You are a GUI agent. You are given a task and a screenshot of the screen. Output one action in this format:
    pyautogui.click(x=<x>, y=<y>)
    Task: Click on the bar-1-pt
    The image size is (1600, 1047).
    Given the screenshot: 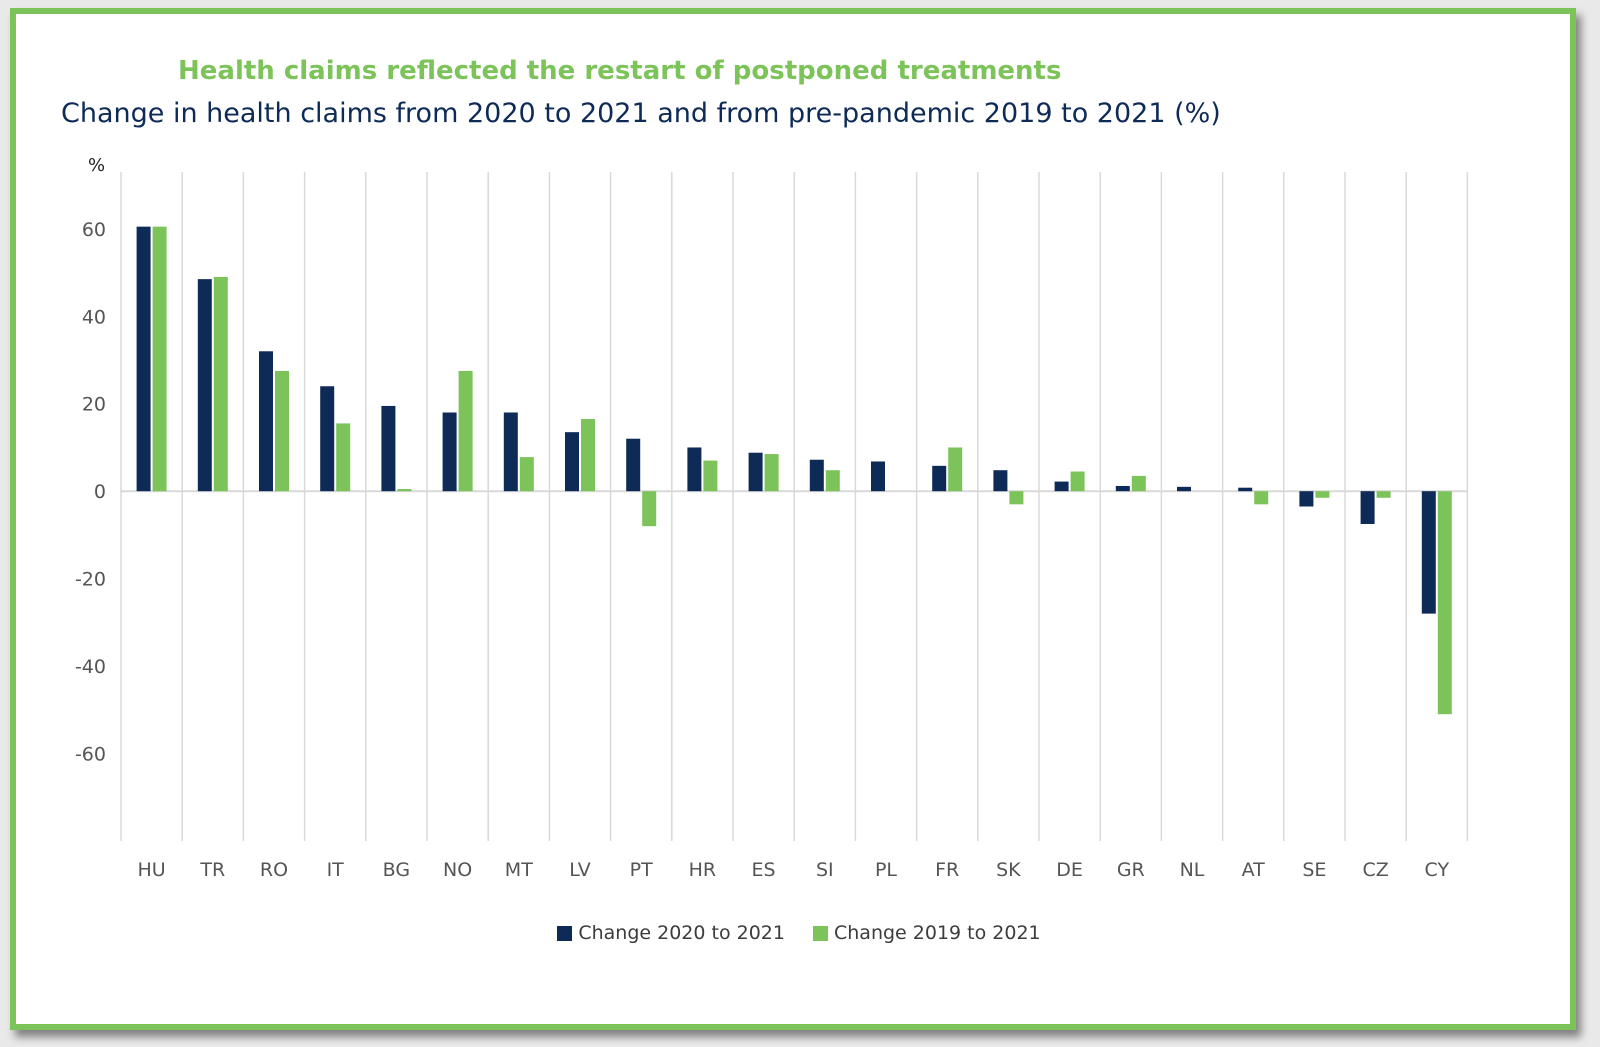 What is the action you would take?
    pyautogui.click(x=633, y=465)
    